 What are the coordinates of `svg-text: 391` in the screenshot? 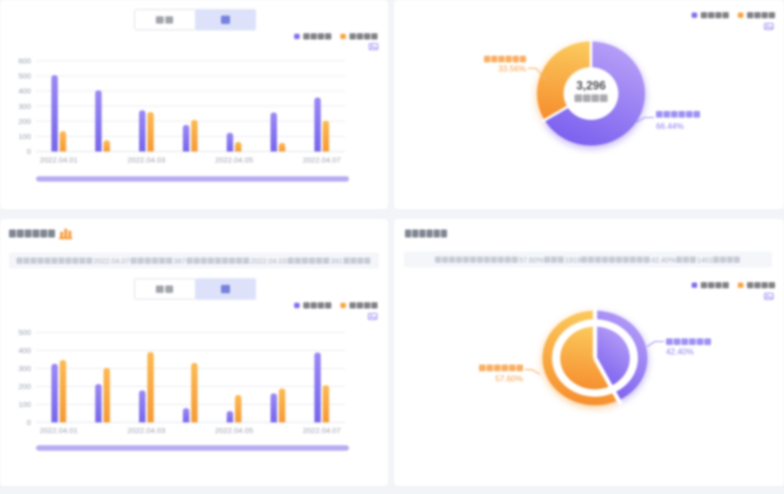 It's located at (337, 260).